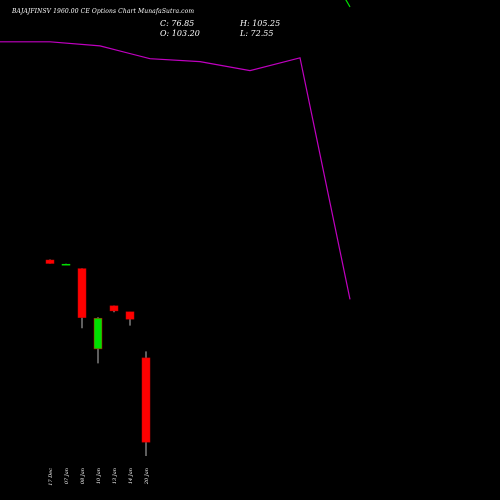  I want to click on open-value: O: 103.20, so click(180, 33).